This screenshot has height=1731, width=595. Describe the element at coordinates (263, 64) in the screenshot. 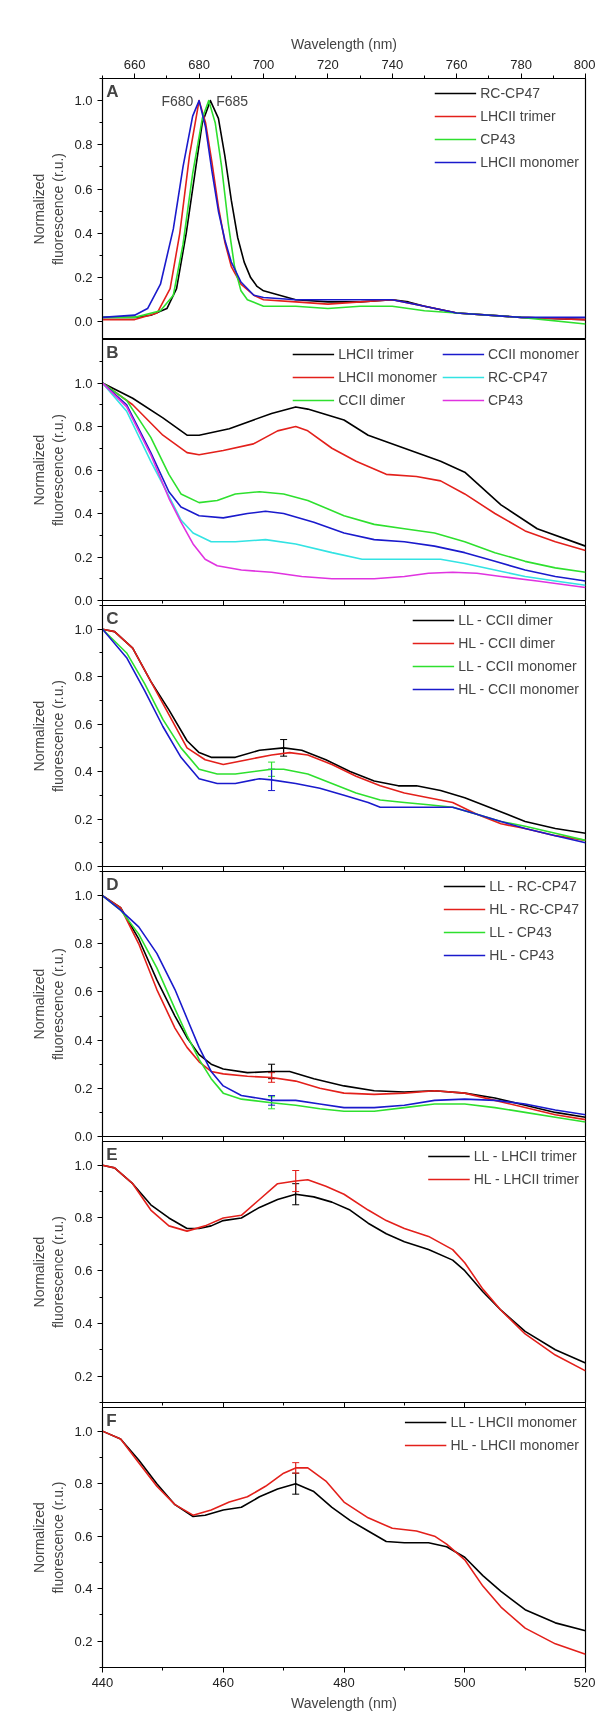

I see `x-tick-label: 700` at that location.